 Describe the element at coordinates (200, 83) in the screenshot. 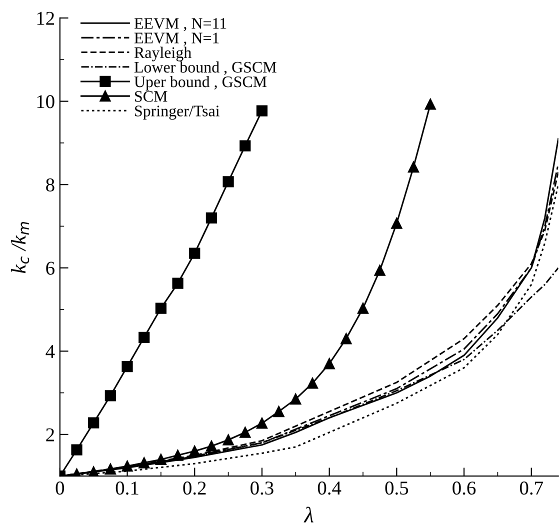

I see `legend-label: Uper bound , GSCM` at that location.